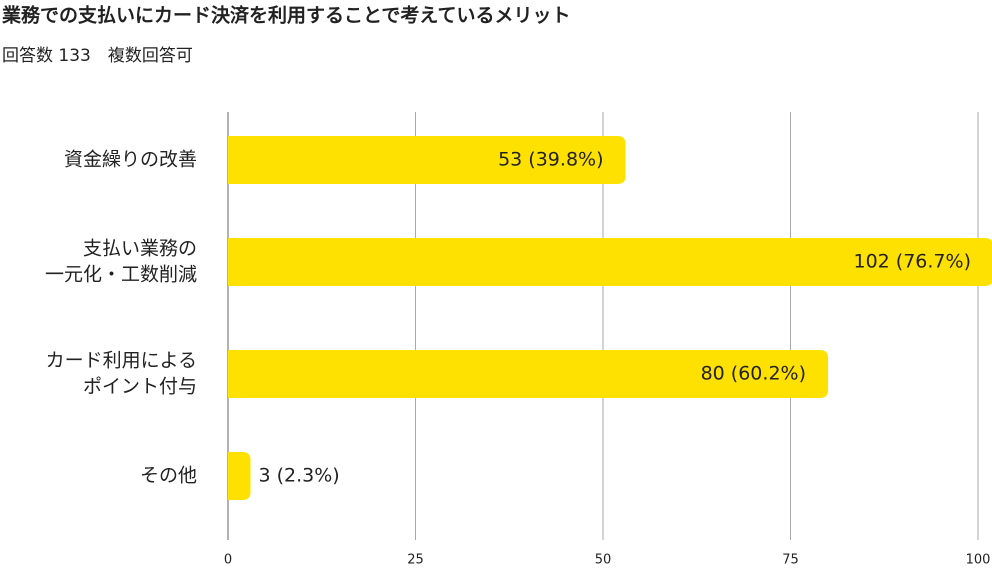 This screenshot has height=571, width=992. Describe the element at coordinates (285, 15) in the screenshot. I see `chart-title: 業務での支払いにカード決済を利用することで考えているメリット` at that location.